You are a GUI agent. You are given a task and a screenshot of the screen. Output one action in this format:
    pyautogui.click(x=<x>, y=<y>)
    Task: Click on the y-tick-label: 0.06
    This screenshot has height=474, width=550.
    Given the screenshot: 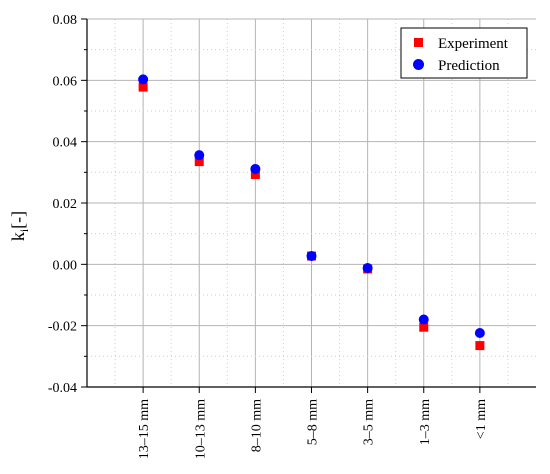 What is the action you would take?
    pyautogui.click(x=65, y=81)
    